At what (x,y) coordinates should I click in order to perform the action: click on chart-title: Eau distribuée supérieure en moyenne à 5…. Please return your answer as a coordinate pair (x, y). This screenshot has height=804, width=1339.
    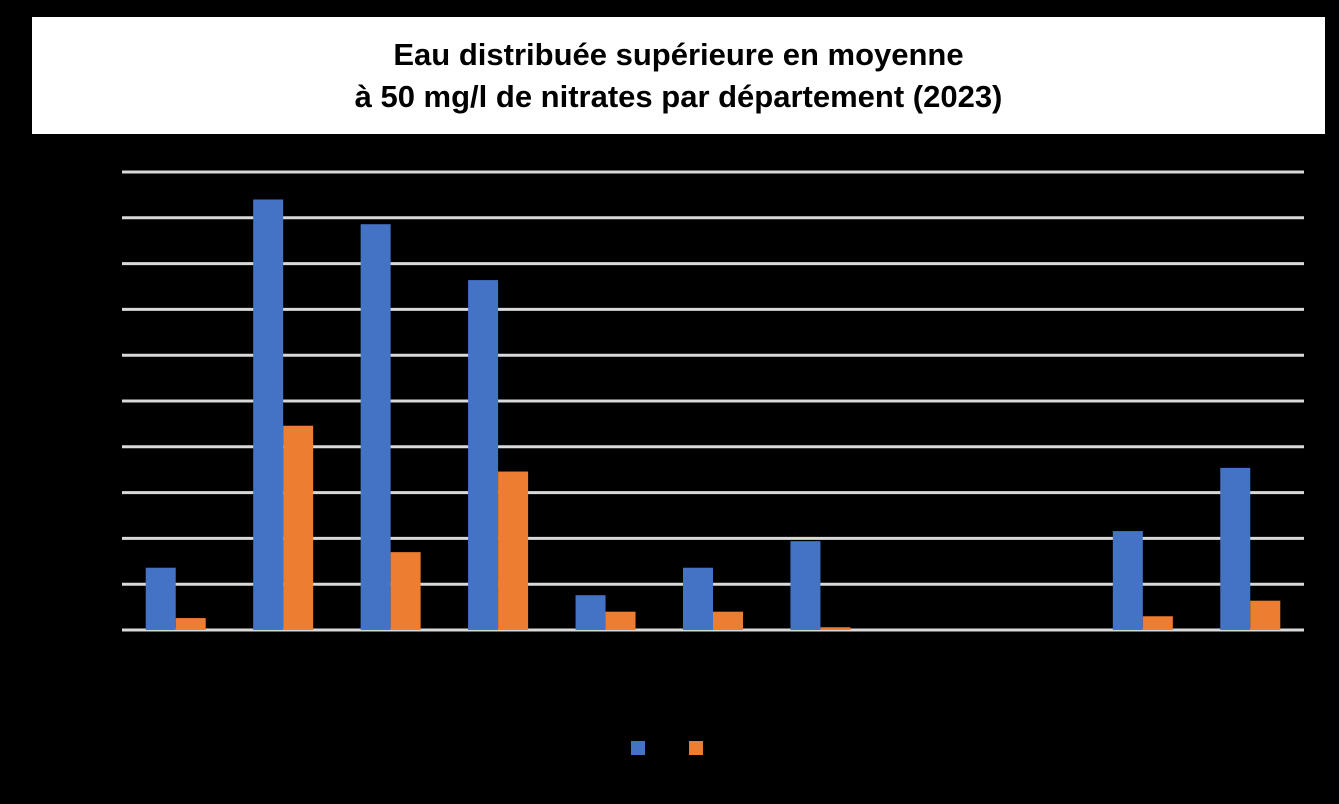
    Looking at the image, I should click on (678, 75).